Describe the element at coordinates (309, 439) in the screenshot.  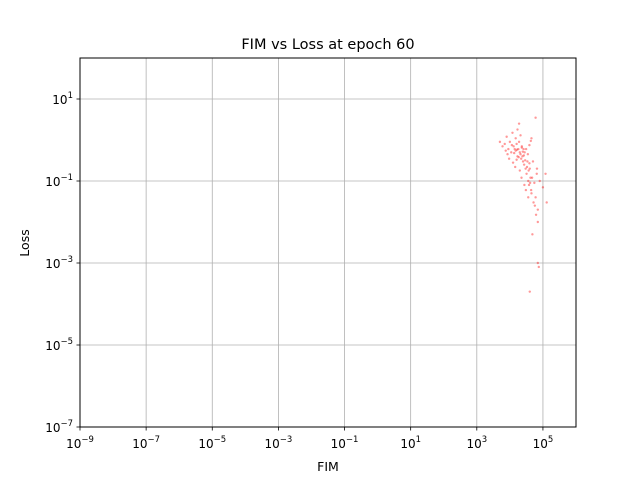
I see `x-axis-ticks: 10⁻⁹ 10⁻⁷ 10⁻⁵ 10⁻³ 10⁻¹ 10¹ 10³ 10⁵` at that location.